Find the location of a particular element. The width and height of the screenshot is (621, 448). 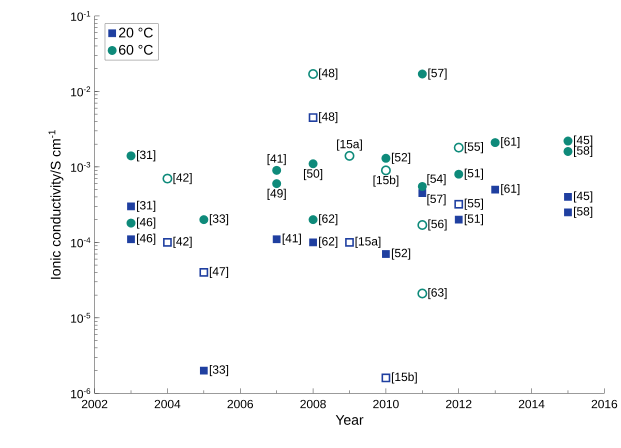

y-tick-label: 10$^{-1}$ is located at coordinates (80, 15).